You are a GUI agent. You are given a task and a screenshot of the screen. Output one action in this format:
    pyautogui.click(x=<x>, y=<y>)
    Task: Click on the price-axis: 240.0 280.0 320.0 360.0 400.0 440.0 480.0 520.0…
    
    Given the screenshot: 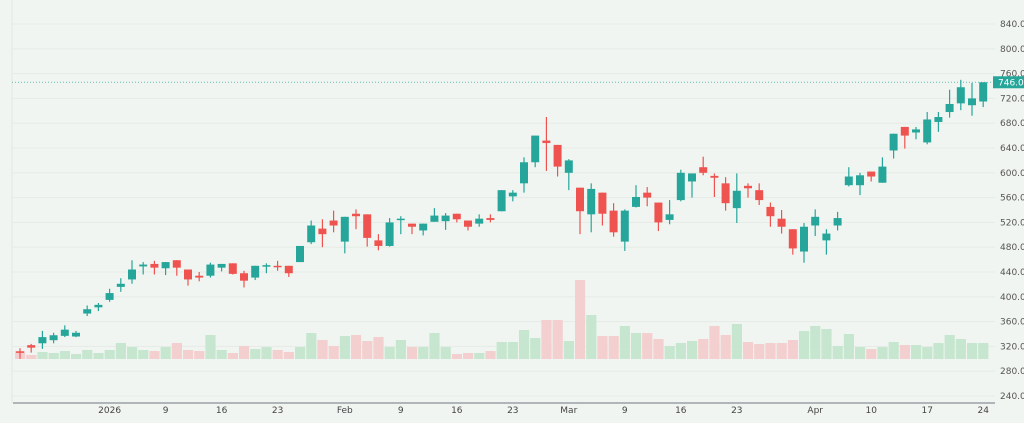 What is the action you would take?
    pyautogui.click(x=1012, y=211)
    